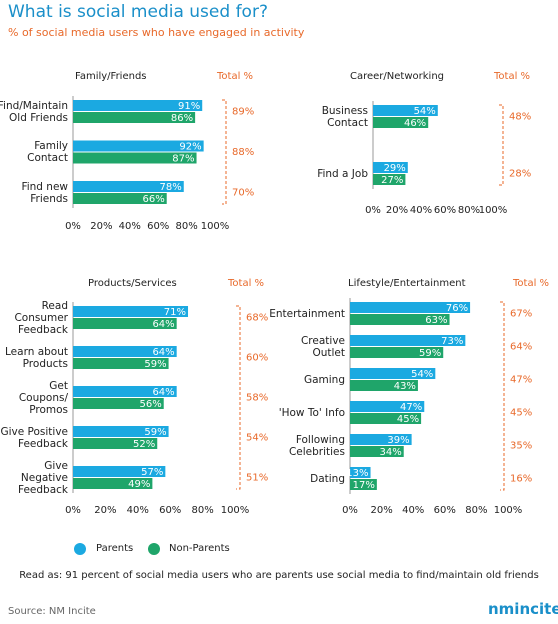 The height and width of the screenshot is (624, 558). What do you see at coordinates (521, 347) in the screenshot?
I see `total-value: 64%` at bounding box center [521, 347].